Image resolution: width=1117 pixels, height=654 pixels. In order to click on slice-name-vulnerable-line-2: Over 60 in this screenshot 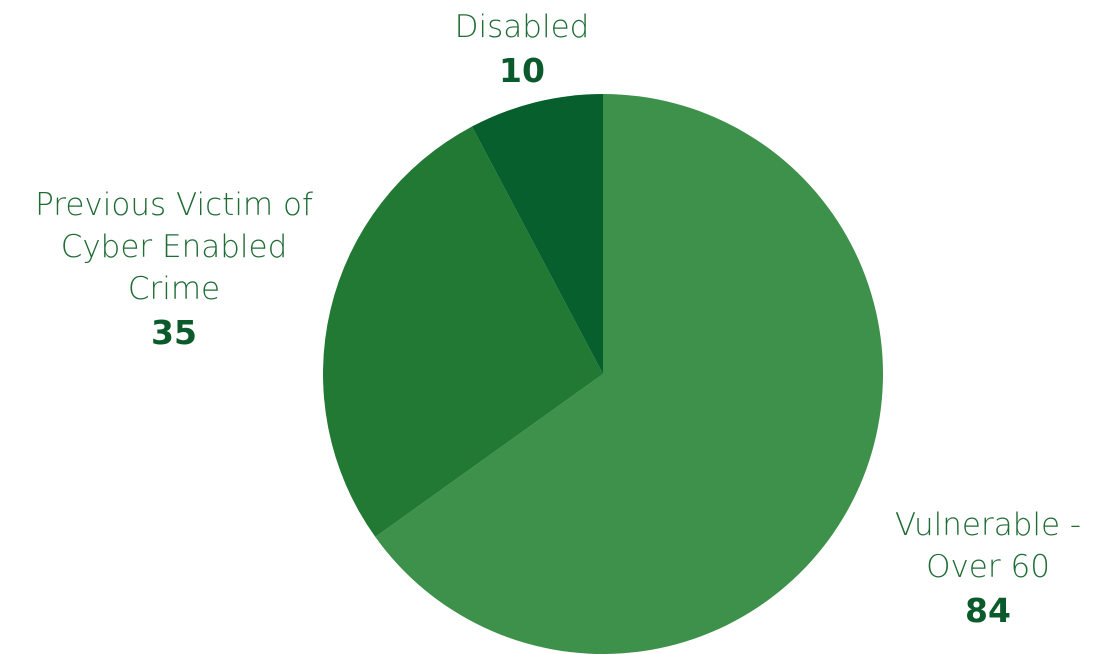, I will do `click(988, 567)`.